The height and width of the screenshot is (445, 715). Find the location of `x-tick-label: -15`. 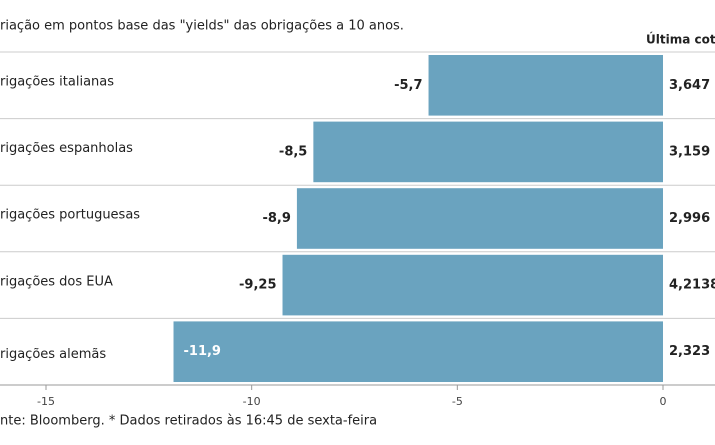

x-tick-label: -15 is located at coordinates (46, 401).